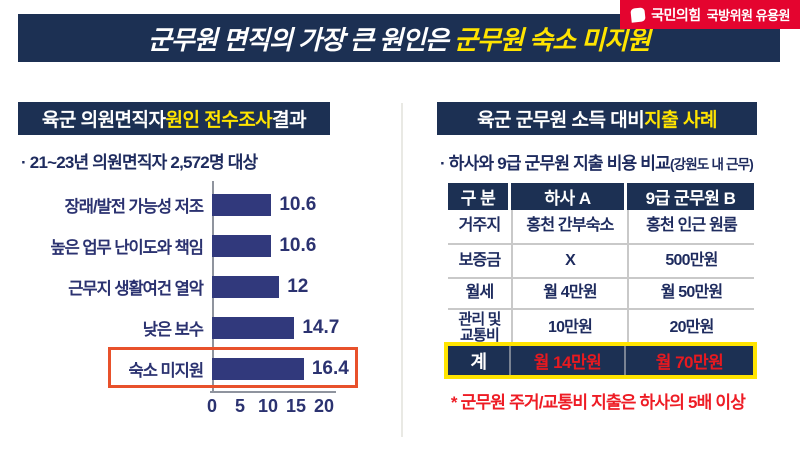 The width and height of the screenshot is (800, 450). What do you see at coordinates (166, 370) in the screenshot?
I see `chart-category-label: 숙소 미지원` at bounding box center [166, 370].